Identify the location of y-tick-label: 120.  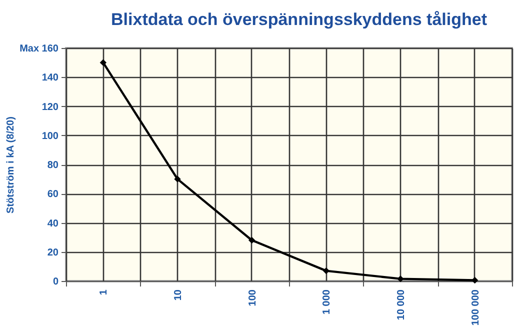
(50, 107).